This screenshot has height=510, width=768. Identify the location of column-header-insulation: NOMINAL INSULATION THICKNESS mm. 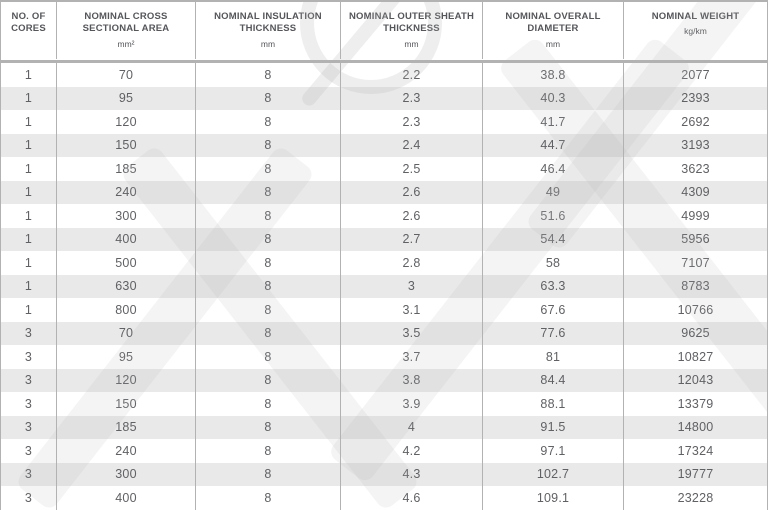
(267, 30).